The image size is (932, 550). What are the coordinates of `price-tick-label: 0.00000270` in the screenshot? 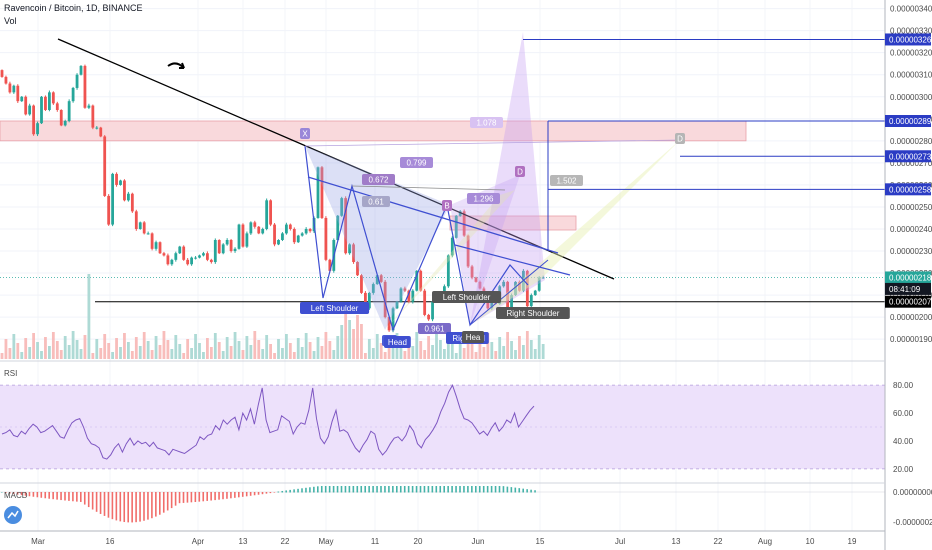 It's located at (911, 163).